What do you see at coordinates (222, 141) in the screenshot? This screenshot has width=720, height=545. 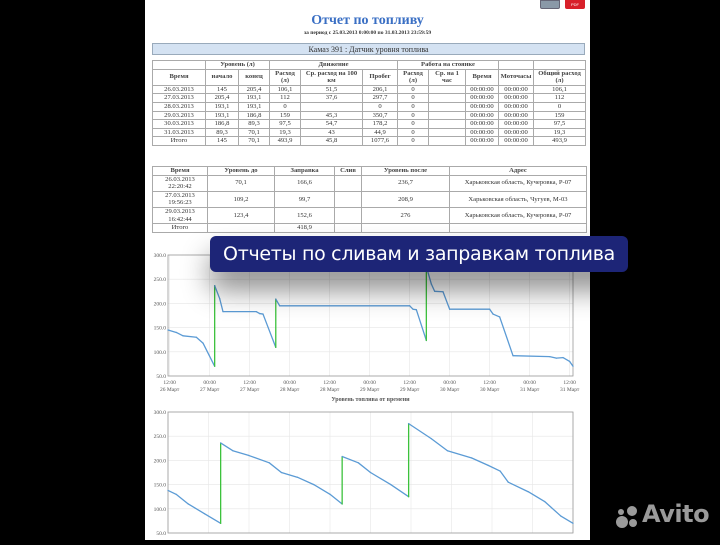 I see `table-cell: 145` at bounding box center [222, 141].